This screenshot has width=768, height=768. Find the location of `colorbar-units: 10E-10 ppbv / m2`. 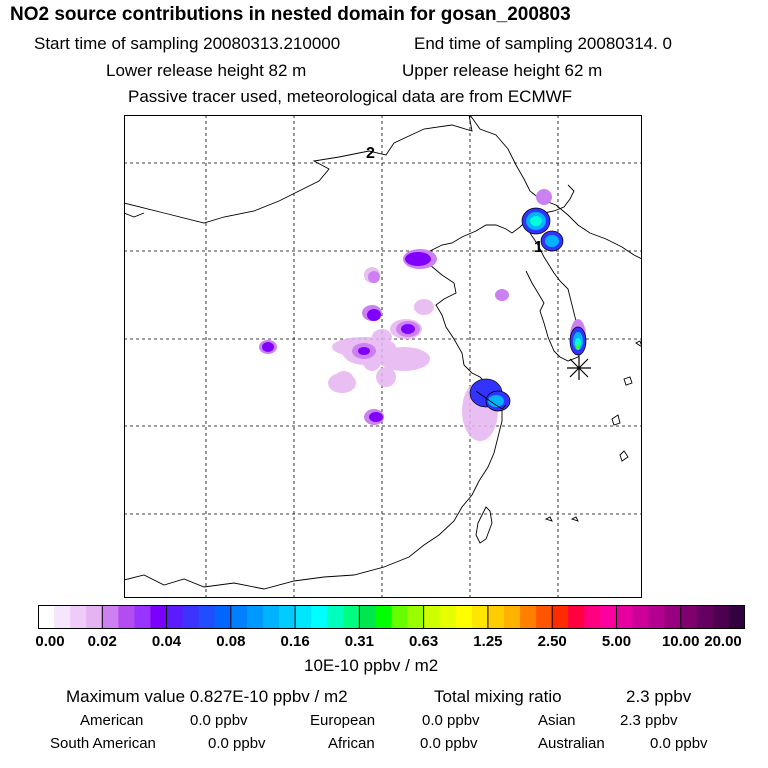

colorbar-units: 10E-10 ppbv / m2 is located at coordinates (371, 665).